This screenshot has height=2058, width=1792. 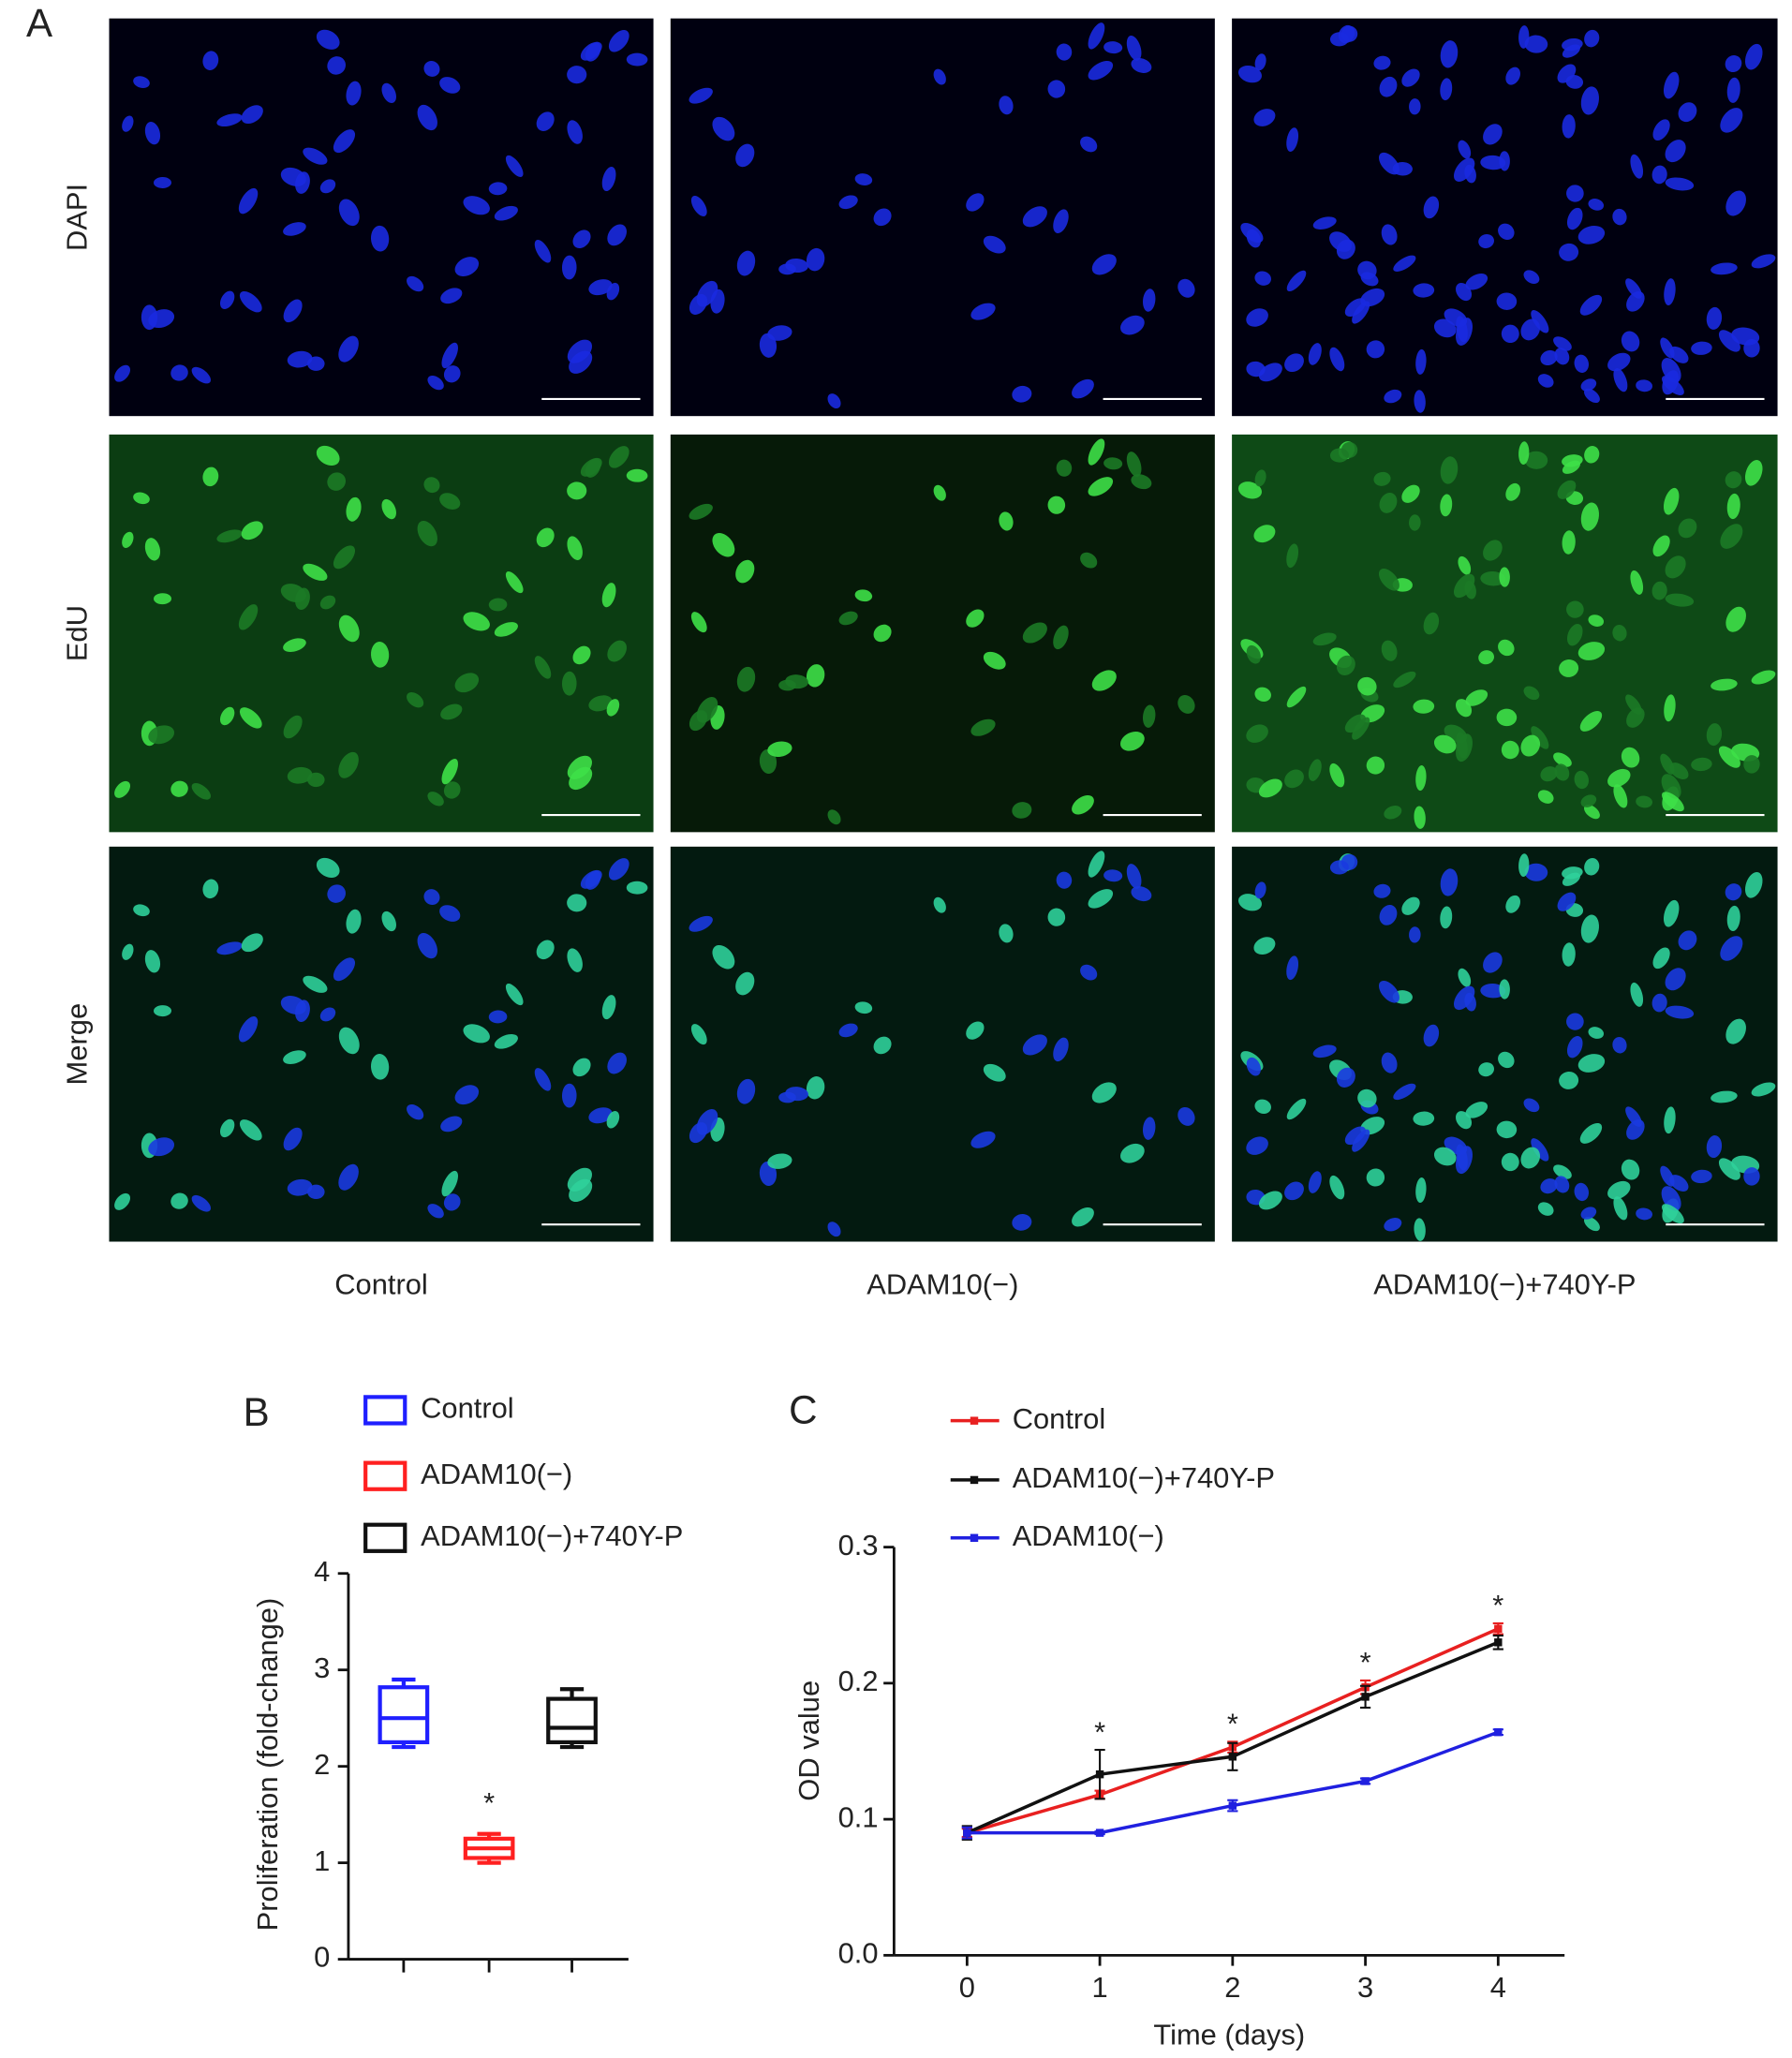 I want to click on legend-label: ADAM10(−)+740Y-P, so click(x=1144, y=1477).